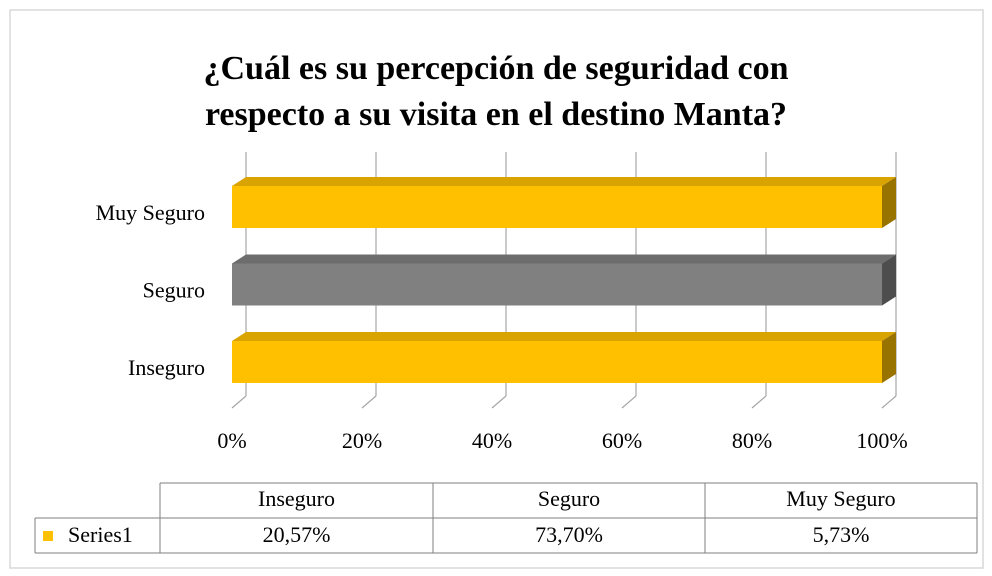  I want to click on table-header: Seguro, so click(569, 498).